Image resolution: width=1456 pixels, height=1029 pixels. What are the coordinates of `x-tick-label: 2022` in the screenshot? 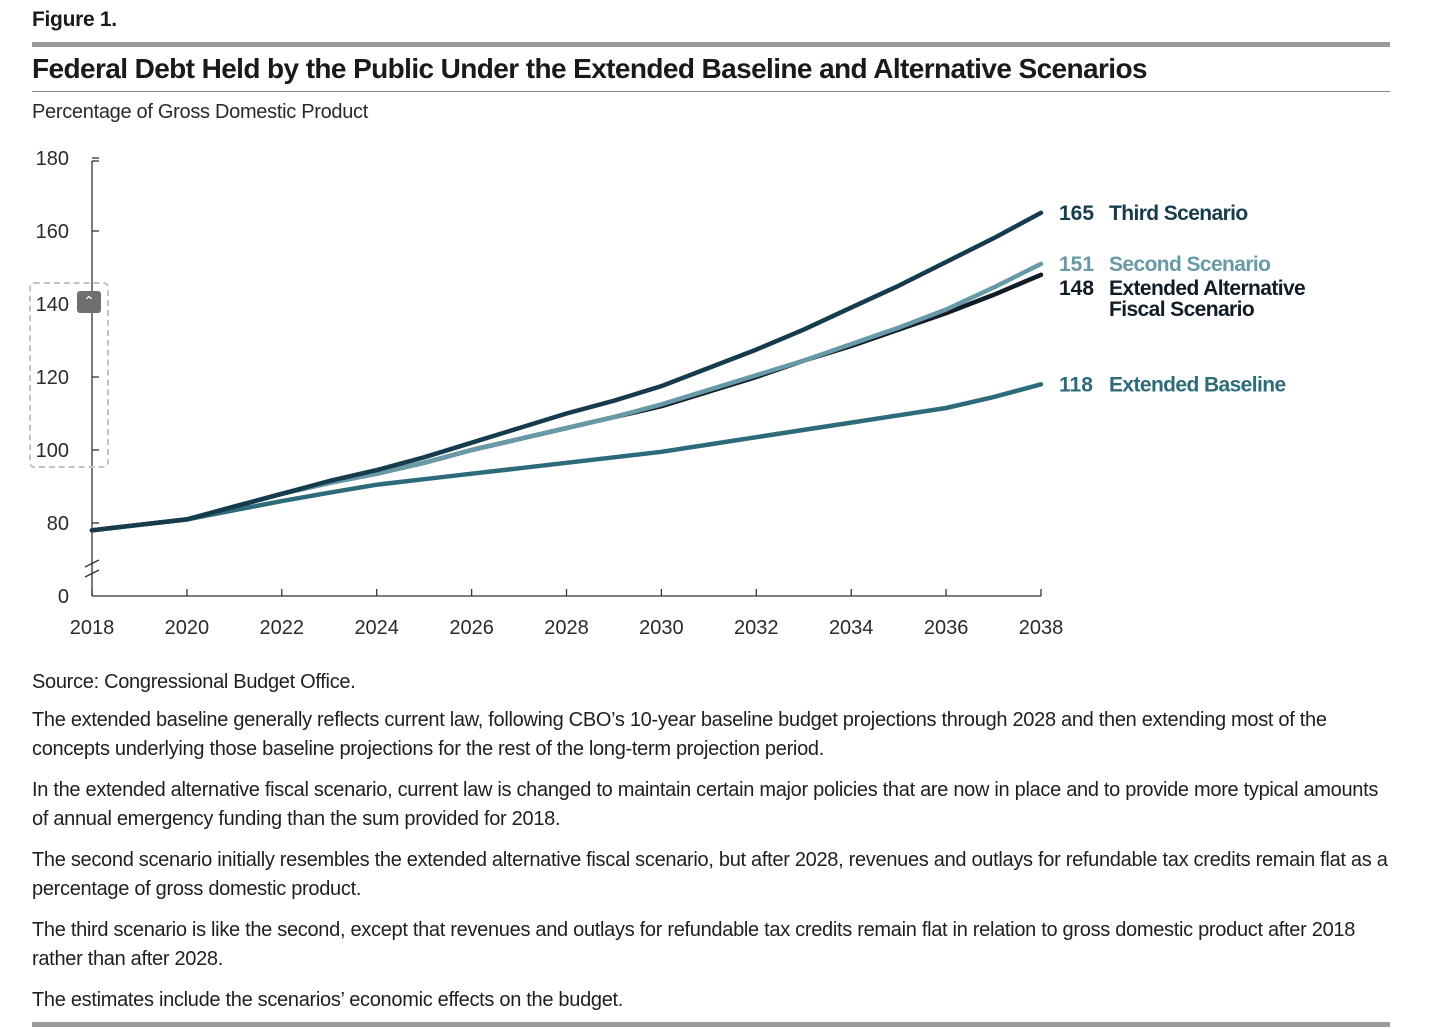 It's located at (282, 628).